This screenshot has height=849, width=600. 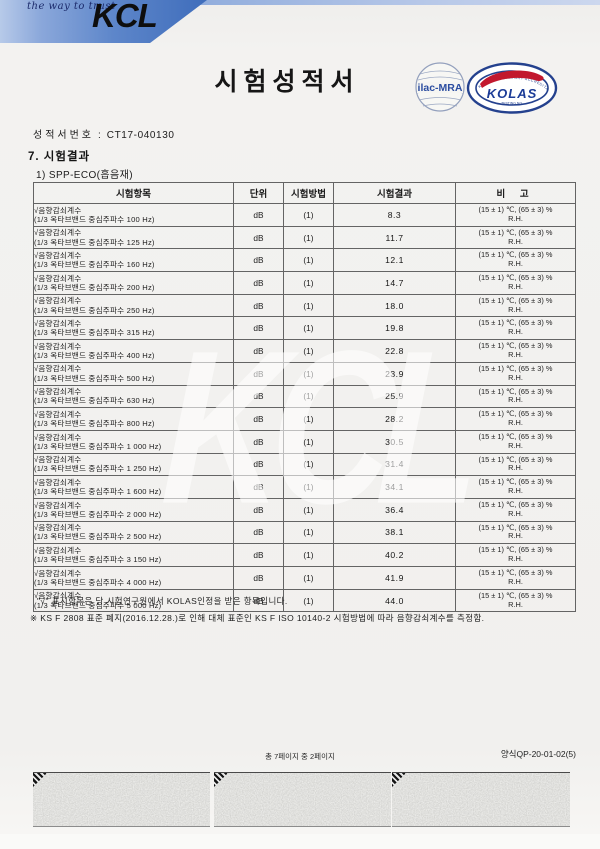 I want to click on test-item-cell: √음향감쇠계수 (1/3 옥타브밴드 중심주파수 3 150 Hz), so click(x=133, y=555).